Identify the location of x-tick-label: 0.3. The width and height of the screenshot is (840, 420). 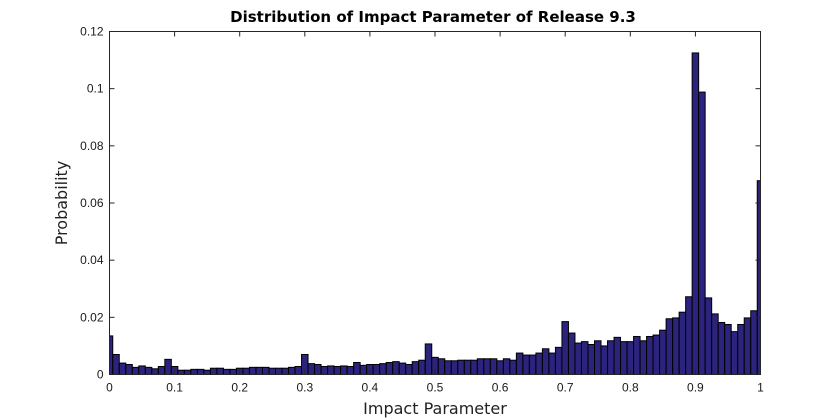
(304, 388).